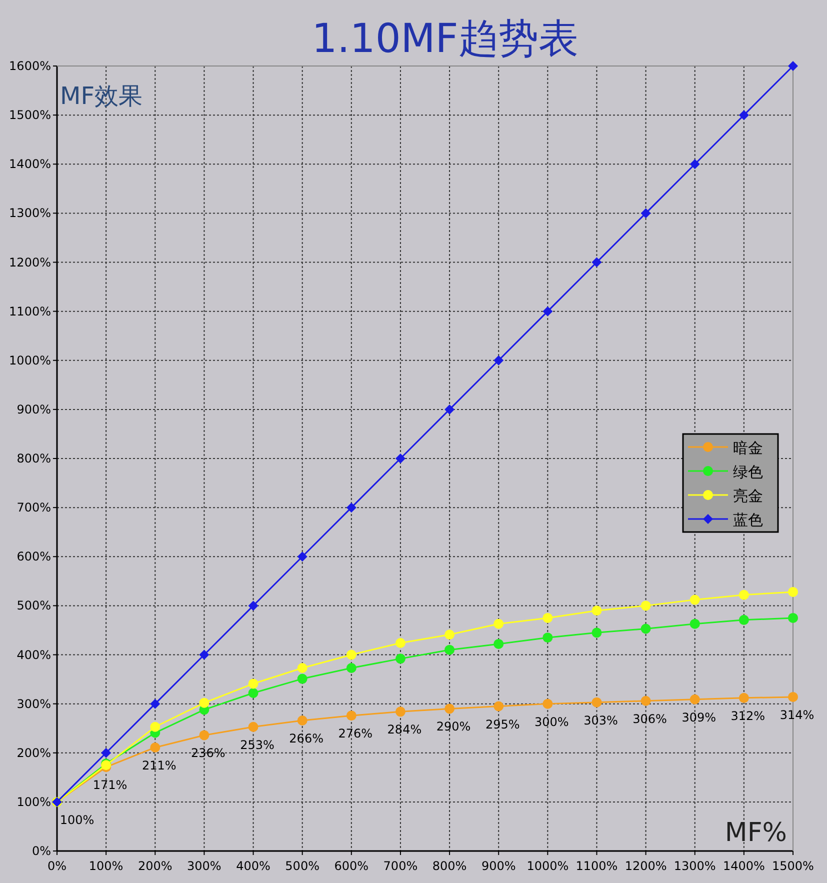  What do you see at coordinates (355, 733) in the screenshot?
I see `data-label: 276%` at bounding box center [355, 733].